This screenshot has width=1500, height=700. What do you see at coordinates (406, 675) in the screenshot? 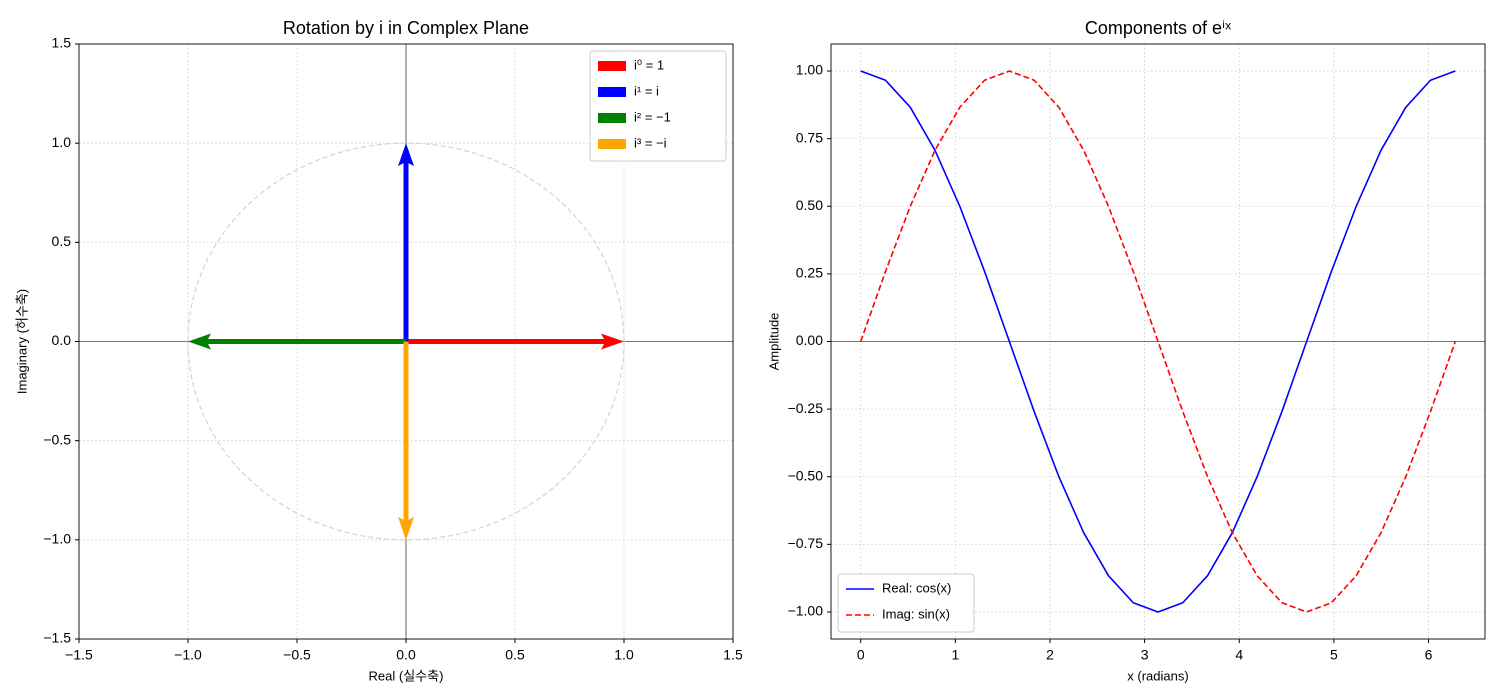
I see `x-axis-label: Real (실수축)` at bounding box center [406, 675].